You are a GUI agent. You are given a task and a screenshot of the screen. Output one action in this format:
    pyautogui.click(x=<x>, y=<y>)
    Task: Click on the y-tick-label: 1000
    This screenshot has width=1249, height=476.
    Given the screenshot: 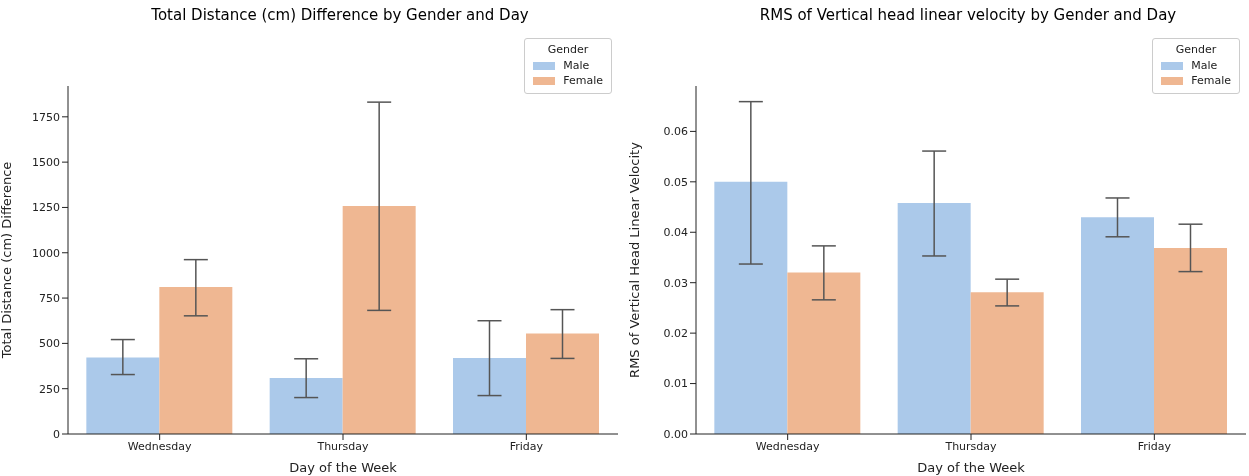 What is the action you would take?
    pyautogui.click(x=46, y=253)
    